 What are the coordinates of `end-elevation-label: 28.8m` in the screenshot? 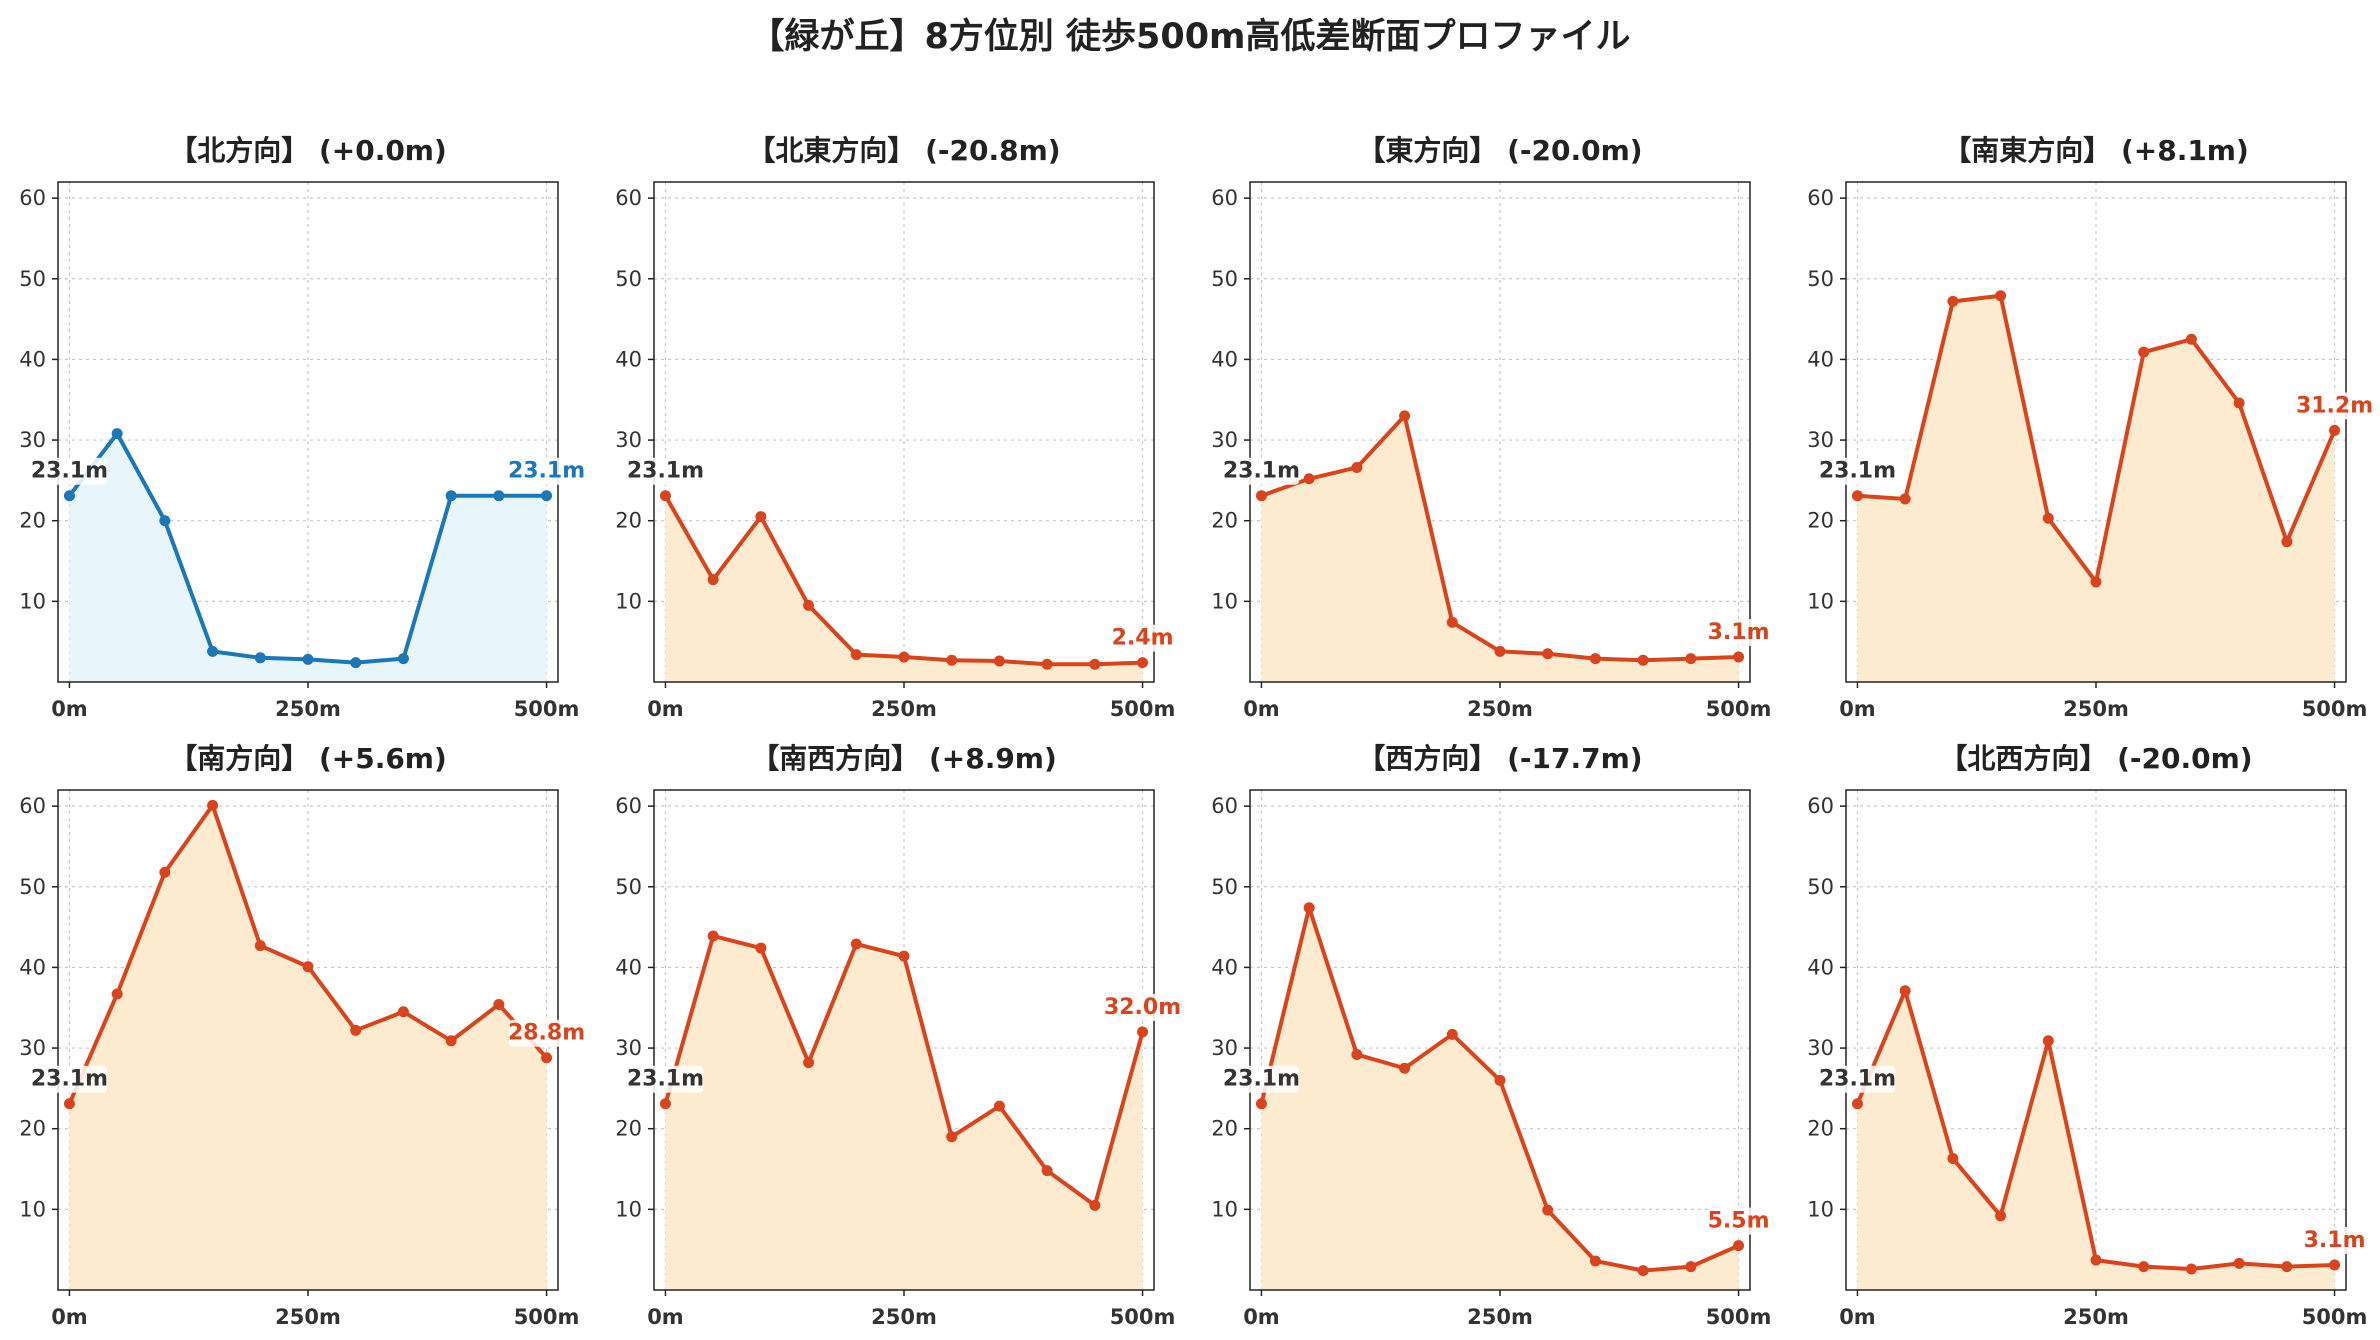 It's located at (546, 1033).